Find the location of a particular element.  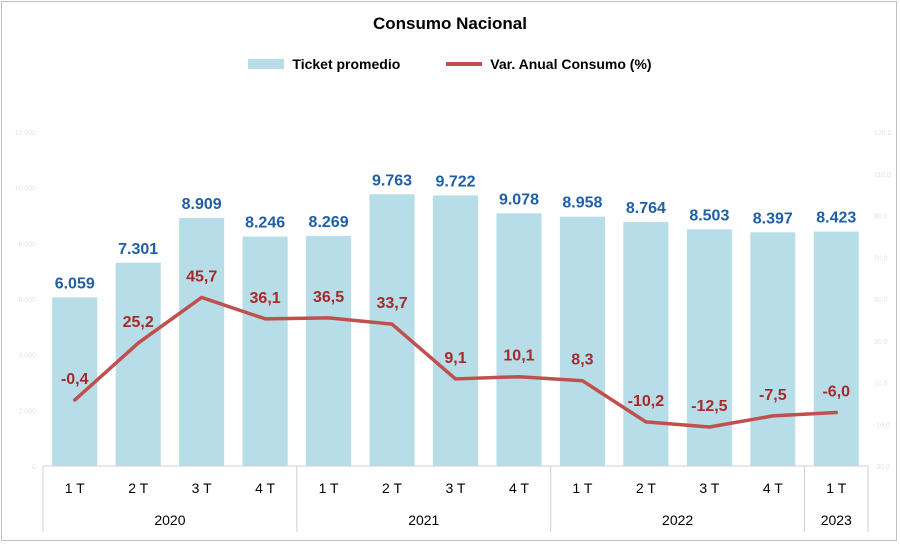

chart-legend: Ticket promedio Var. Anual Consumo (%) is located at coordinates (450, 64).